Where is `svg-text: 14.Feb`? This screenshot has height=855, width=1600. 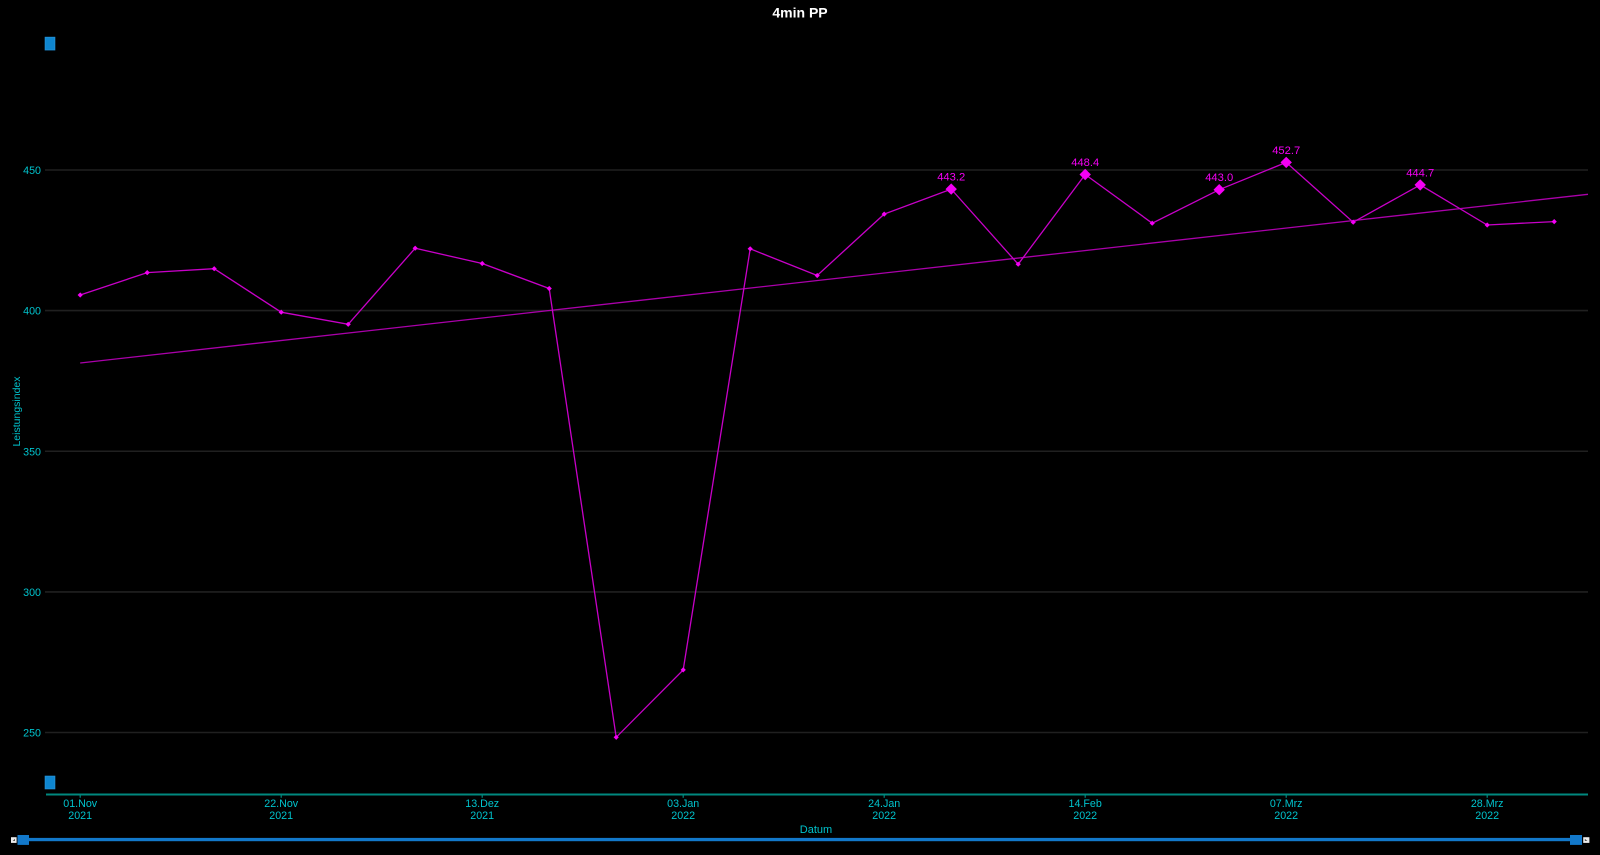
svg-text: 14.Feb is located at coordinates (1085, 804).